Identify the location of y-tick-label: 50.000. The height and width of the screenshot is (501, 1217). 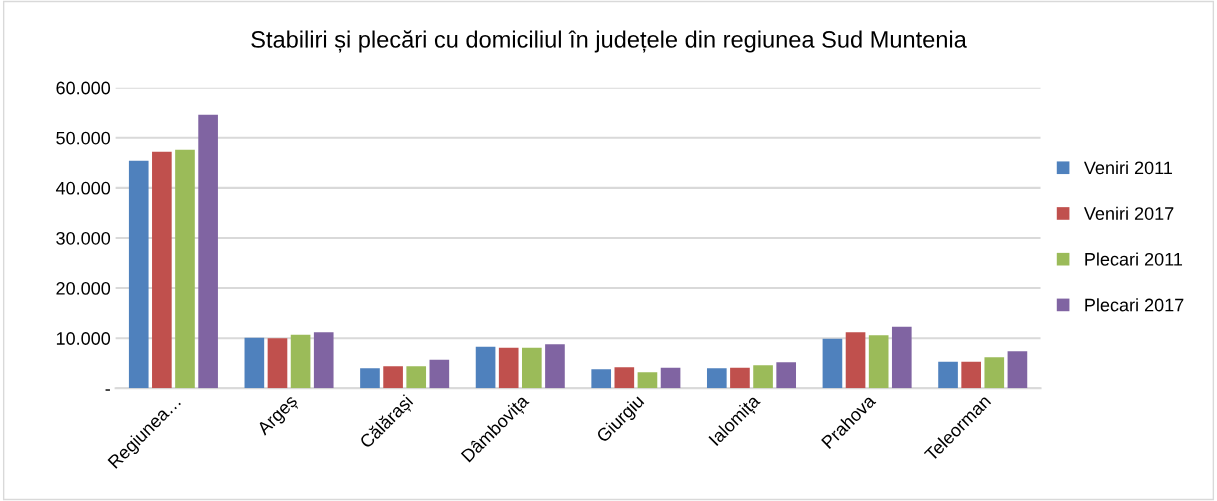
(83, 138).